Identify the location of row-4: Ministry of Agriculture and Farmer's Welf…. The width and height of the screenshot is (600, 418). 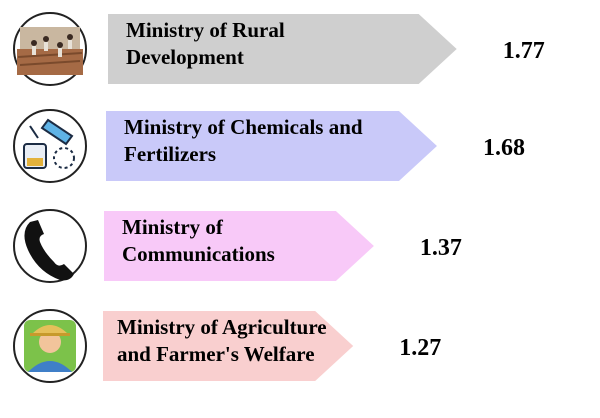
(227, 346).